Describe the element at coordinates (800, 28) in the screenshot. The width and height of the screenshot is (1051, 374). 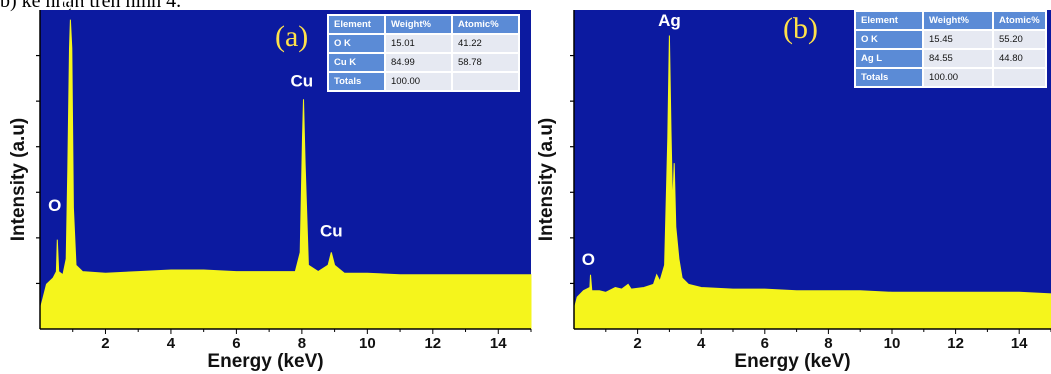
I see `panel-label: (b)` at that location.